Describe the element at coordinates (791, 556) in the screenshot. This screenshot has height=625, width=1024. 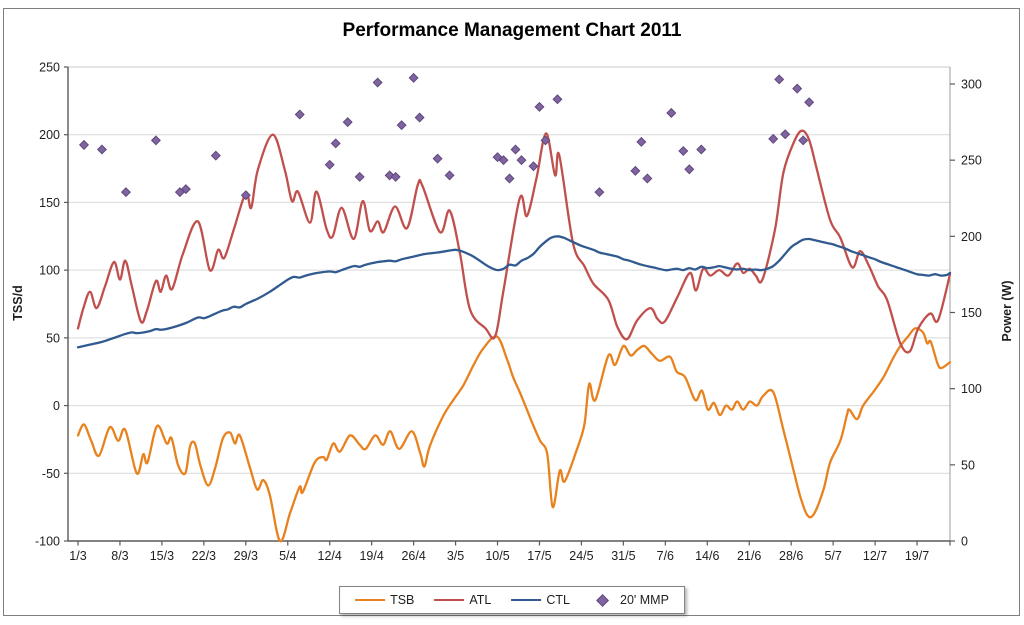
I see `tick-label: 28/6` at that location.